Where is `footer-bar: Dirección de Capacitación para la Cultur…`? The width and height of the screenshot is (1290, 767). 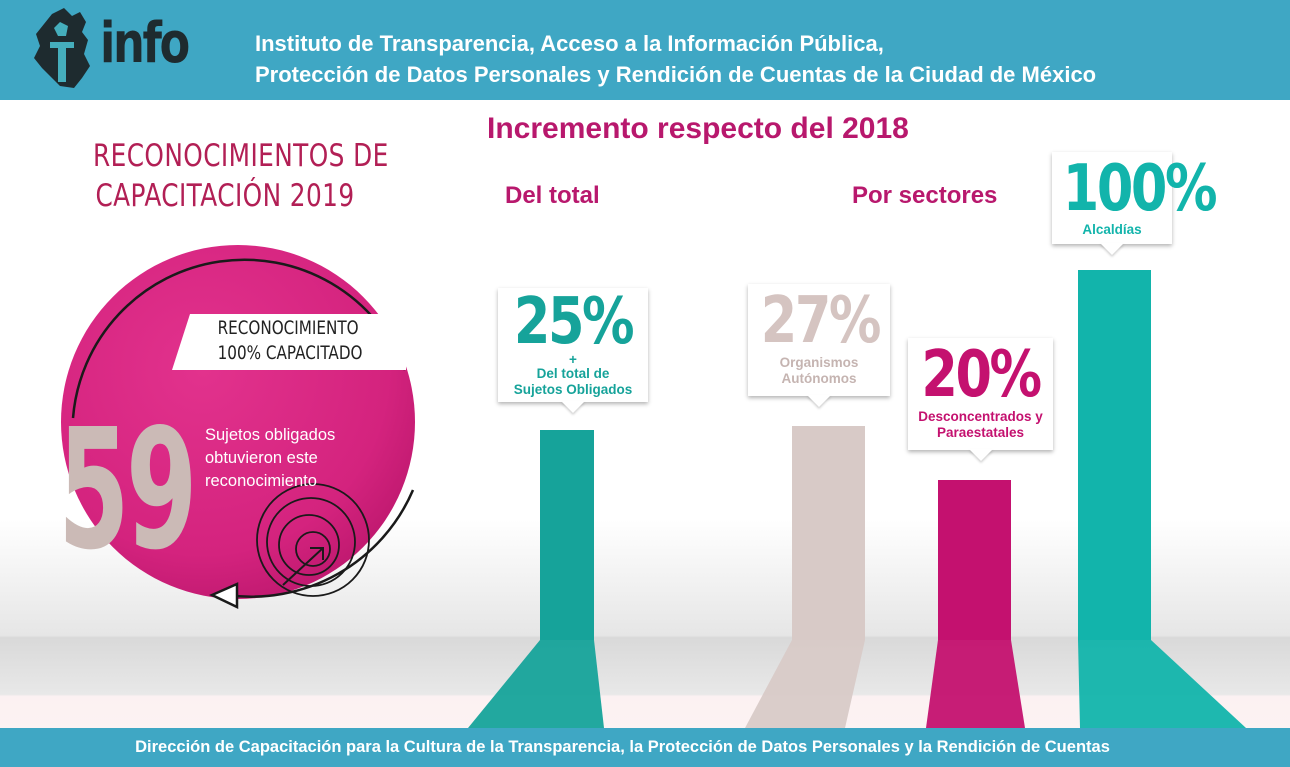 footer-bar: Dirección de Capacitación para la Cultur… is located at coordinates (645, 747).